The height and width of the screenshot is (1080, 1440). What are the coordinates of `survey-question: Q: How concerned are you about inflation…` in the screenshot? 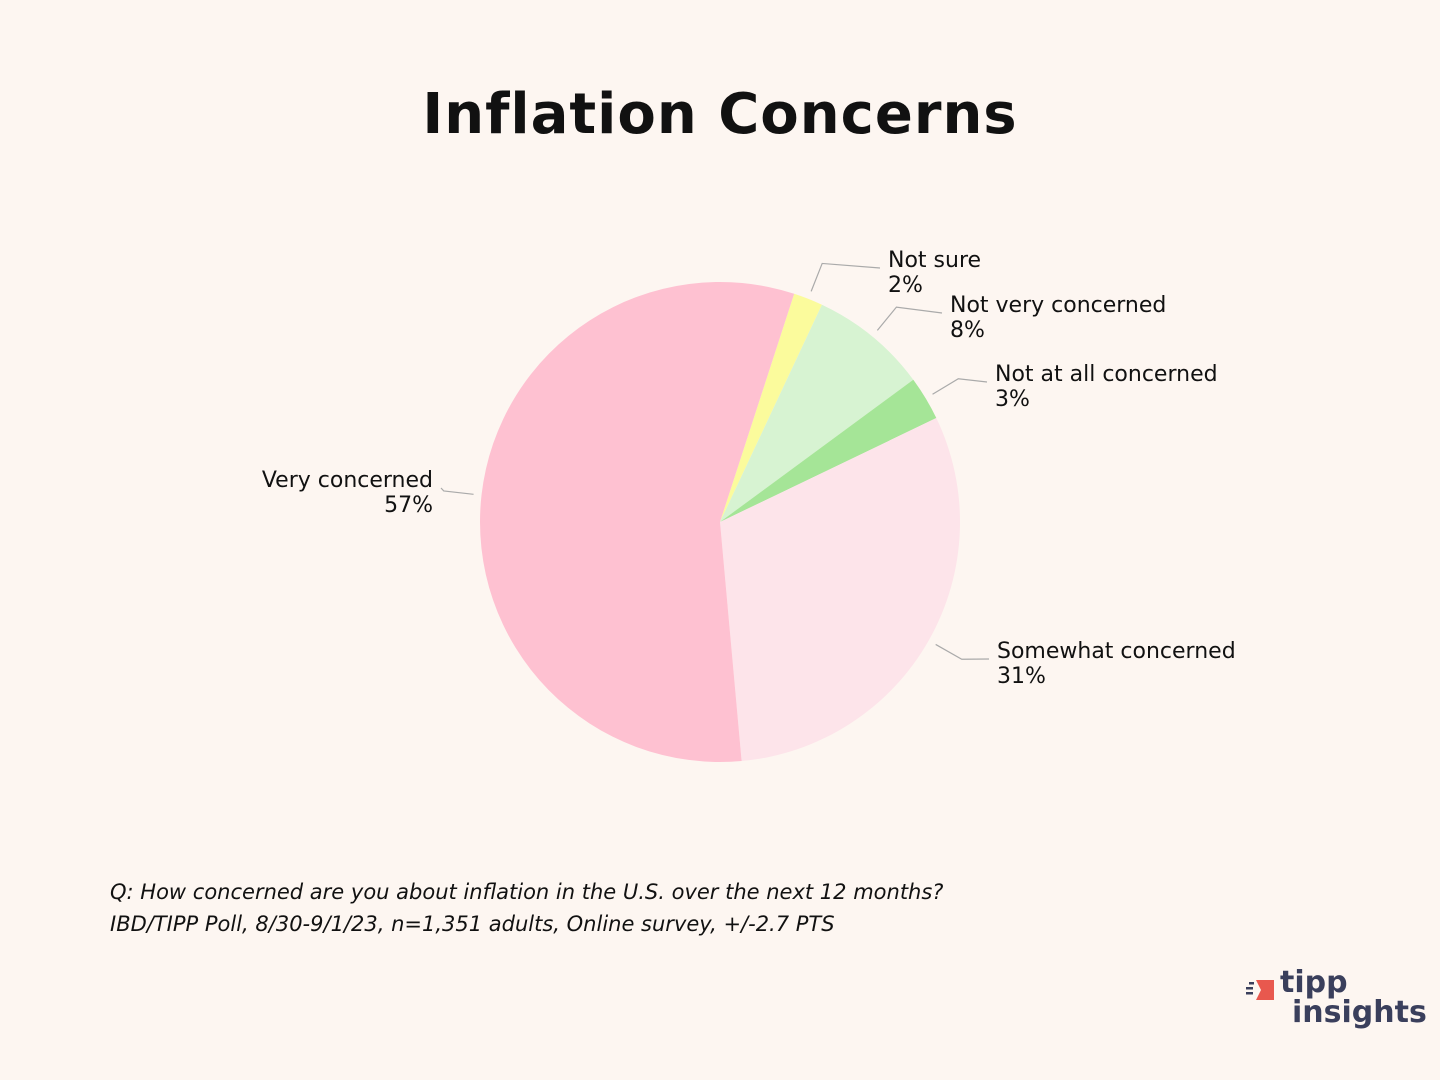 It's located at (527, 892).